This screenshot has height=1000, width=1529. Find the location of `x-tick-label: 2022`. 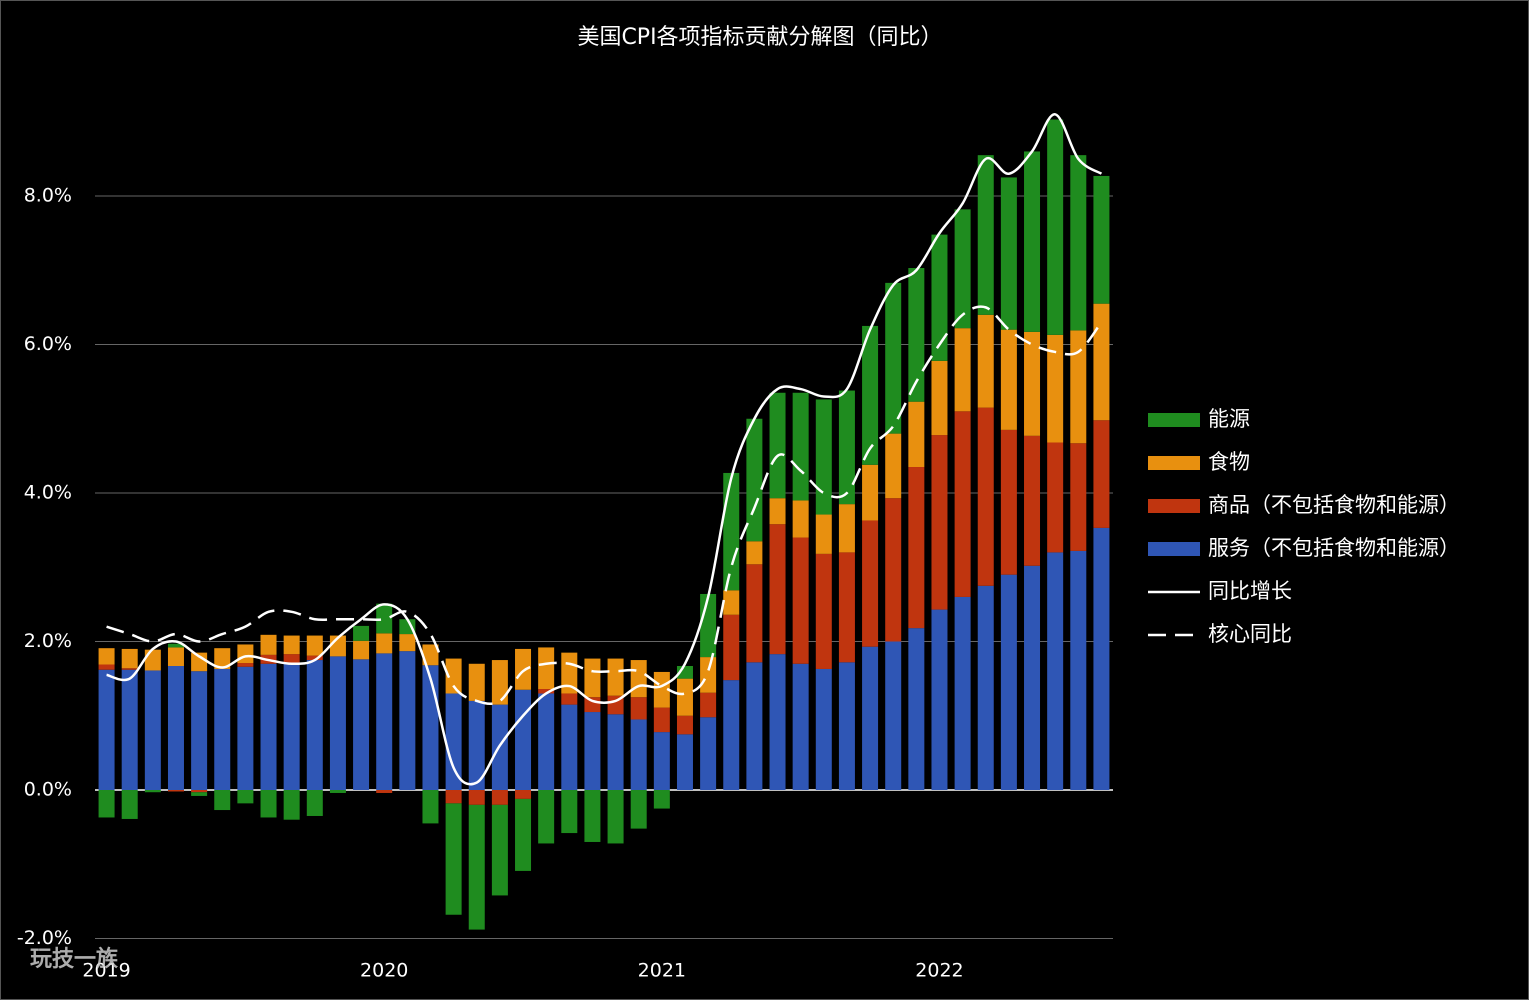

x-tick-label: 2022 is located at coordinates (939, 971).